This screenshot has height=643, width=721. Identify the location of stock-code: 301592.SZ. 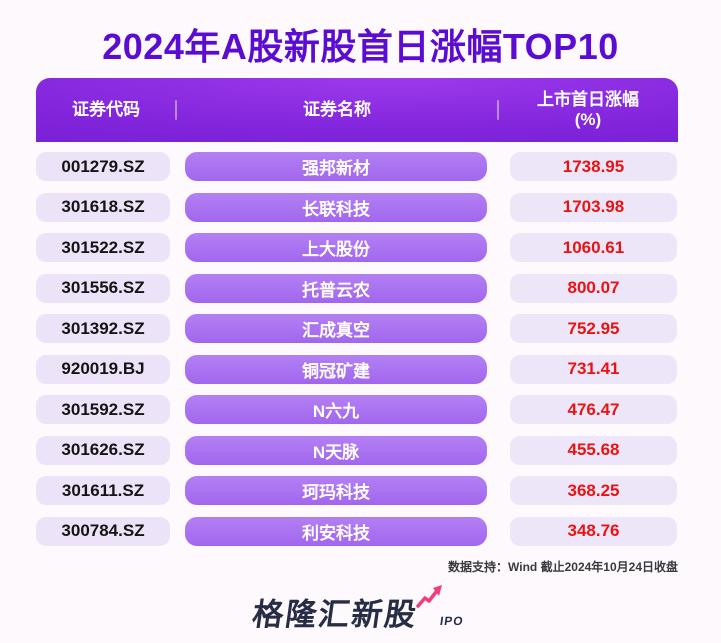
(103, 409).